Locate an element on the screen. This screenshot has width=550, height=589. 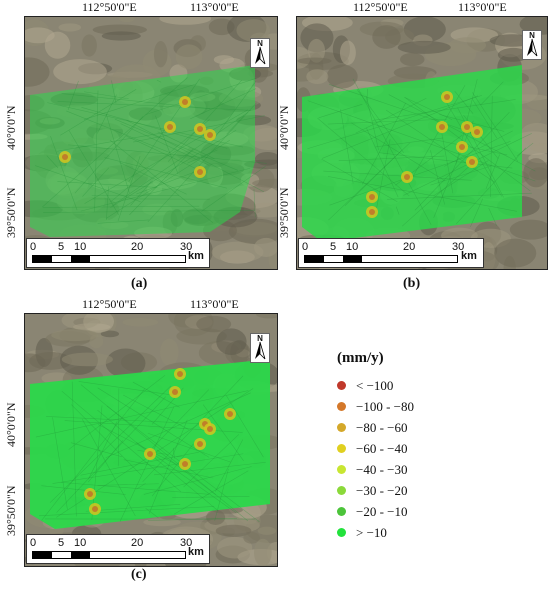
north-arrow-icon is located at coordinates (532, 47).